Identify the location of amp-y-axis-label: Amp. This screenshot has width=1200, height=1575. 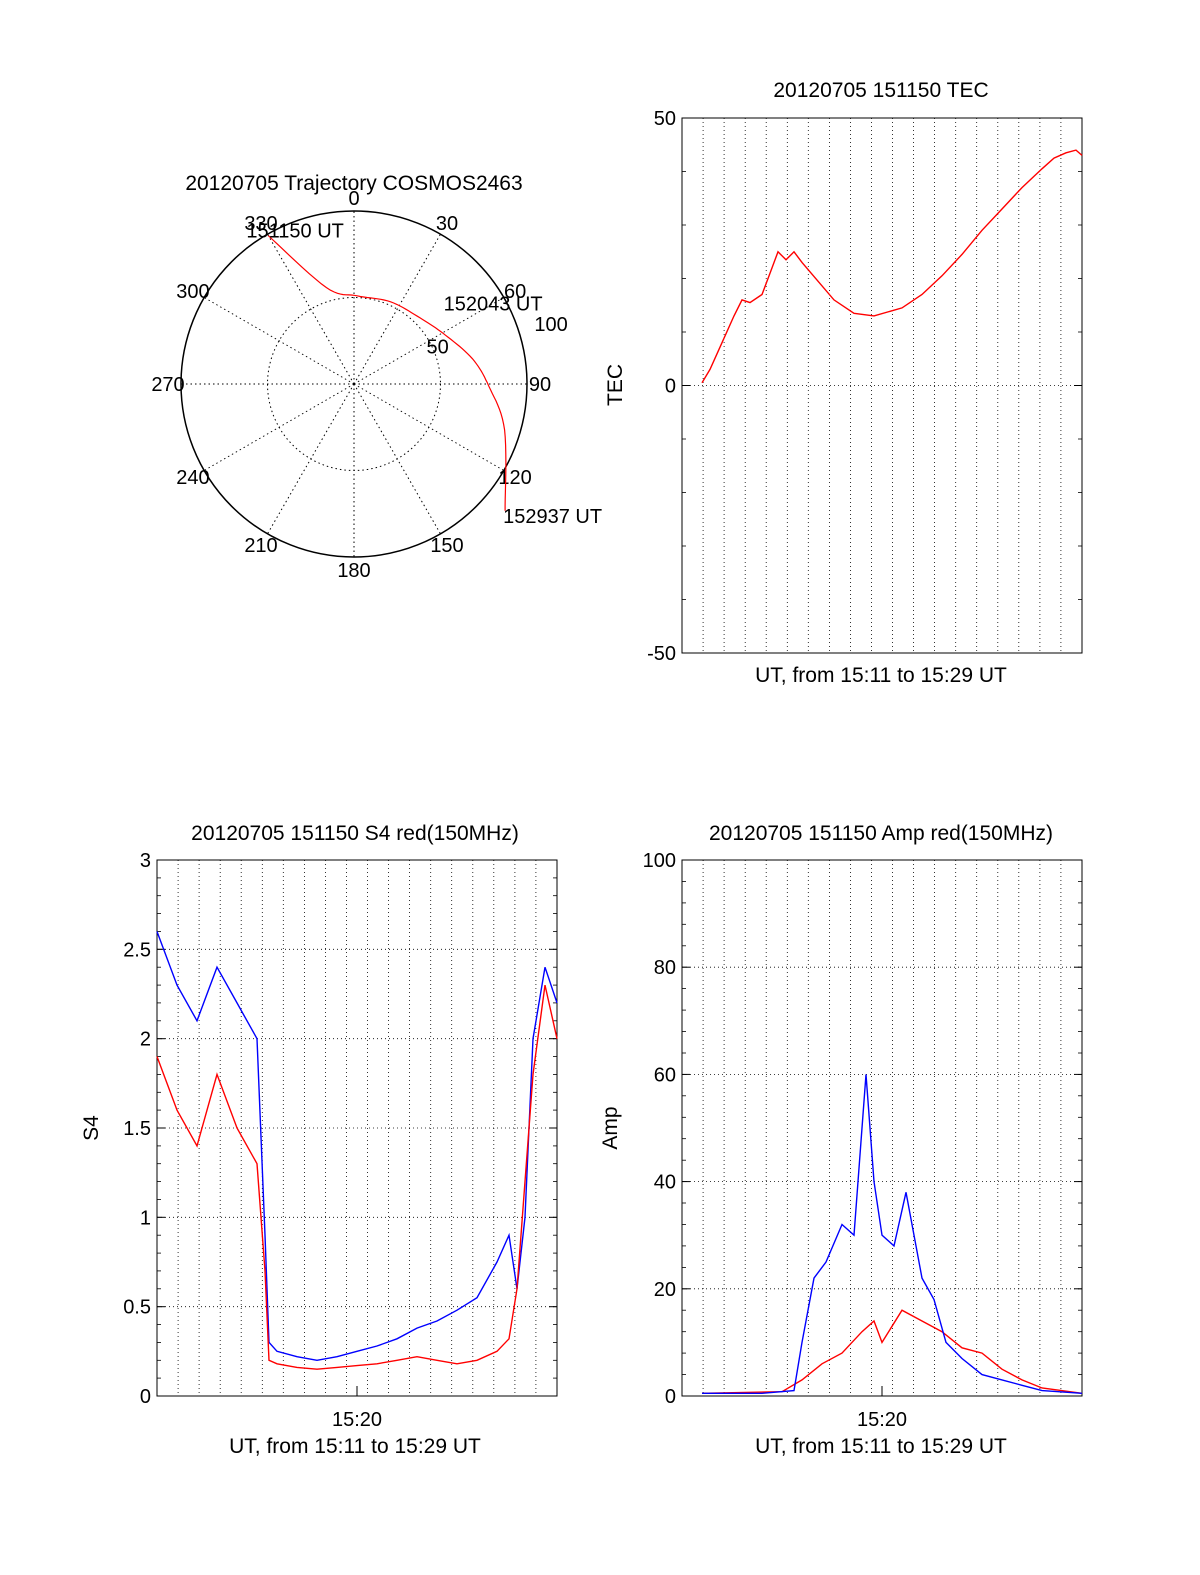
(610, 1127).